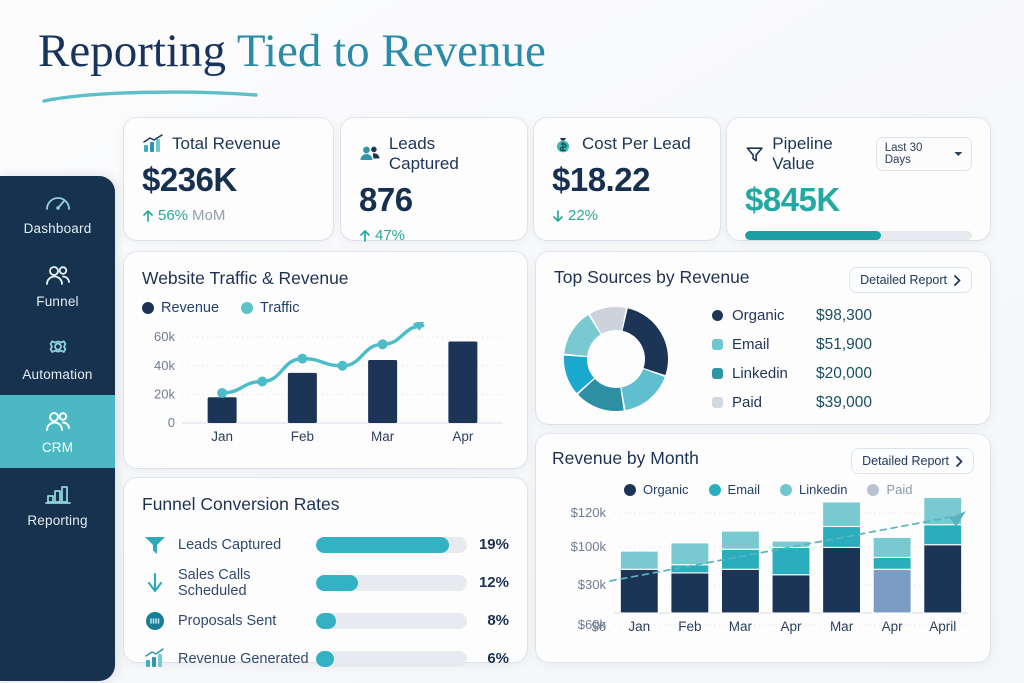 This screenshot has width=1024, height=683. I want to click on date-range-dropdown: Last 30 Days, so click(923, 154).